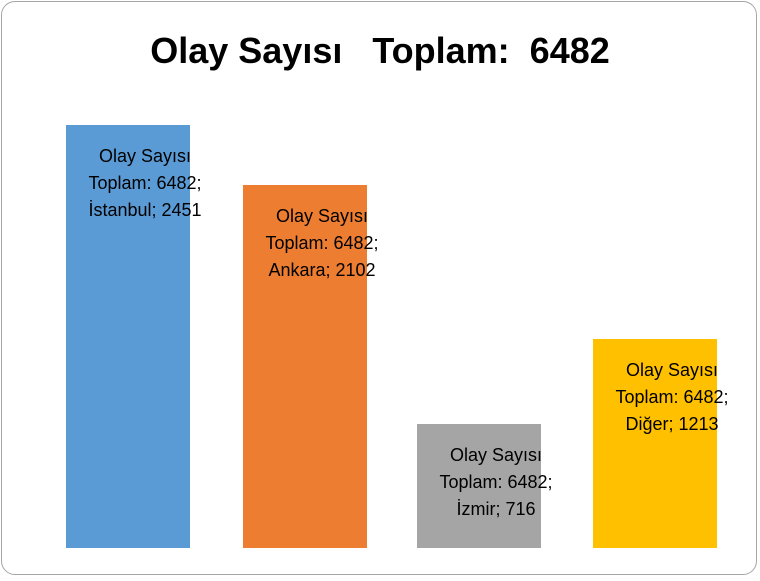 The height and width of the screenshot is (581, 760). I want to click on data-label: Olay Sayısı Toplam: 6482; İzmir; 716, so click(496, 482).